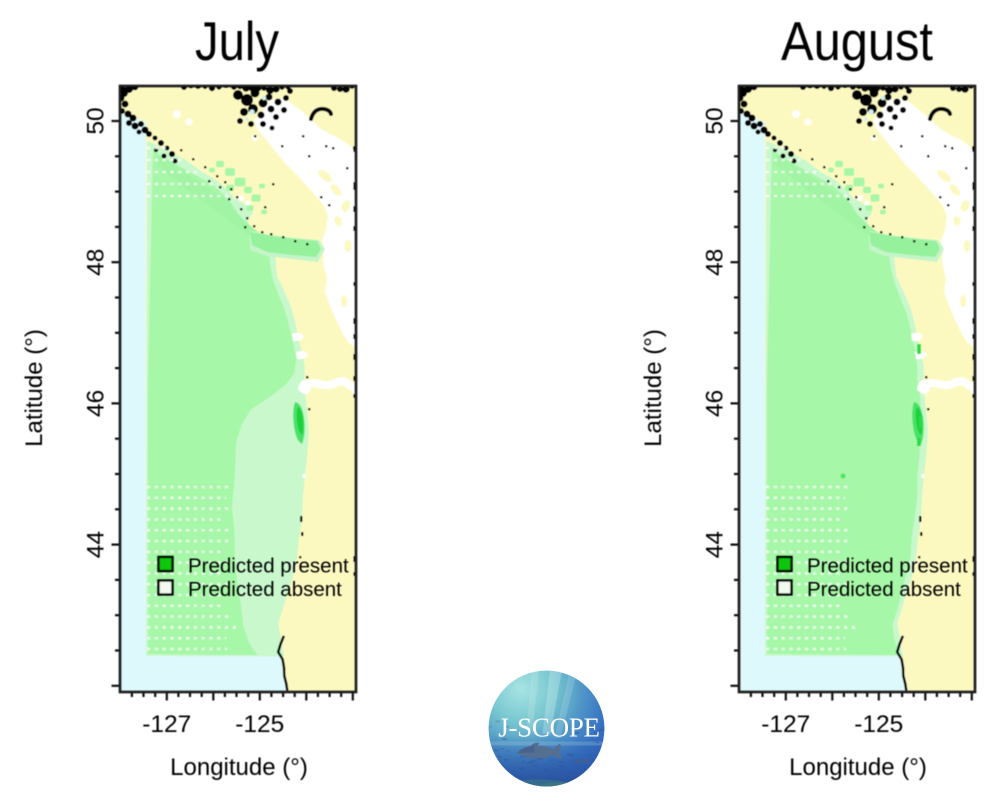  What do you see at coordinates (548, 728) in the screenshot?
I see `svg-text: J-SCOPE` at bounding box center [548, 728].